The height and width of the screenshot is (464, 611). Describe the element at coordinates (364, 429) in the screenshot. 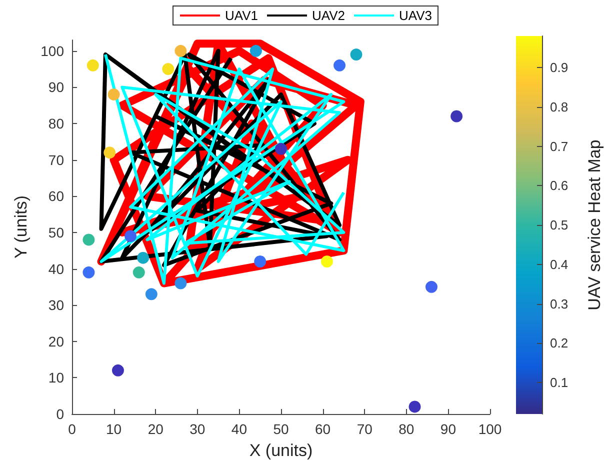

I see `x-tick-label: 70` at that location.